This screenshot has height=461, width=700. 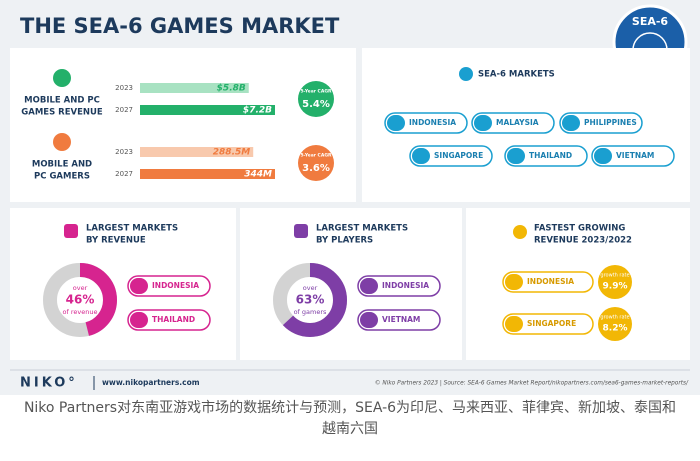 I want to click on growth-pill-text: SINGAPORE, so click(x=551, y=323).